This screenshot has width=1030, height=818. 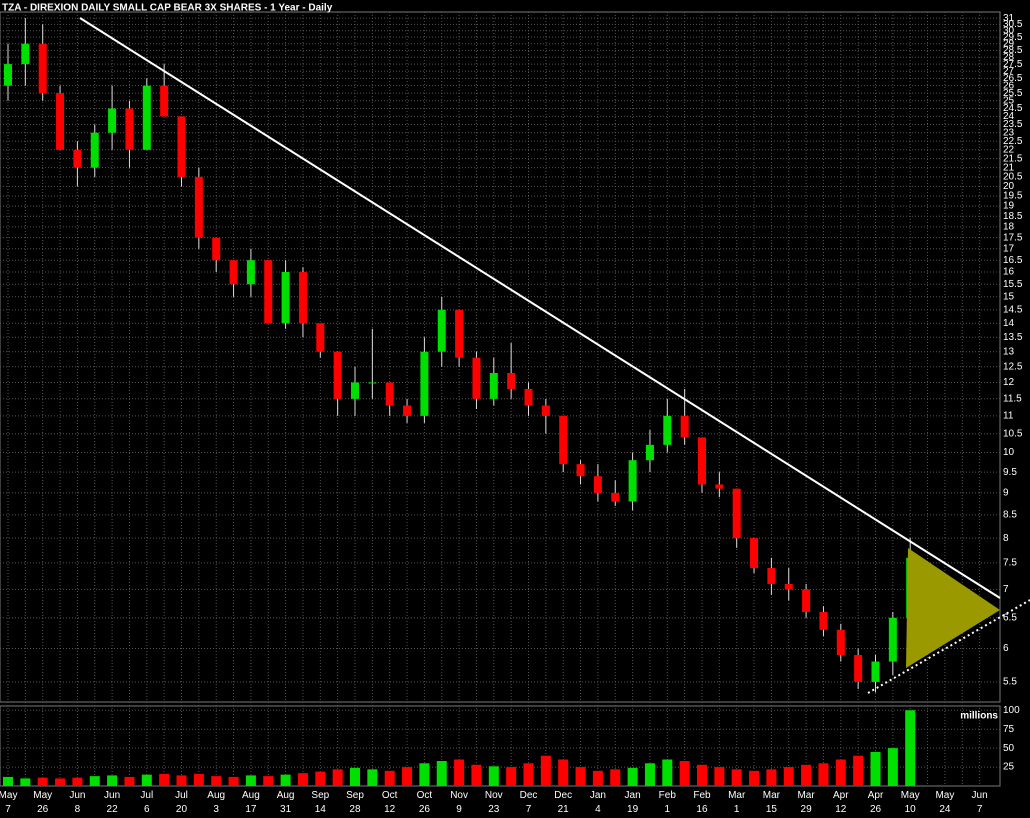 What do you see at coordinates (493, 802) in the screenshot?
I see `x-tick-label: Nov 23` at bounding box center [493, 802].